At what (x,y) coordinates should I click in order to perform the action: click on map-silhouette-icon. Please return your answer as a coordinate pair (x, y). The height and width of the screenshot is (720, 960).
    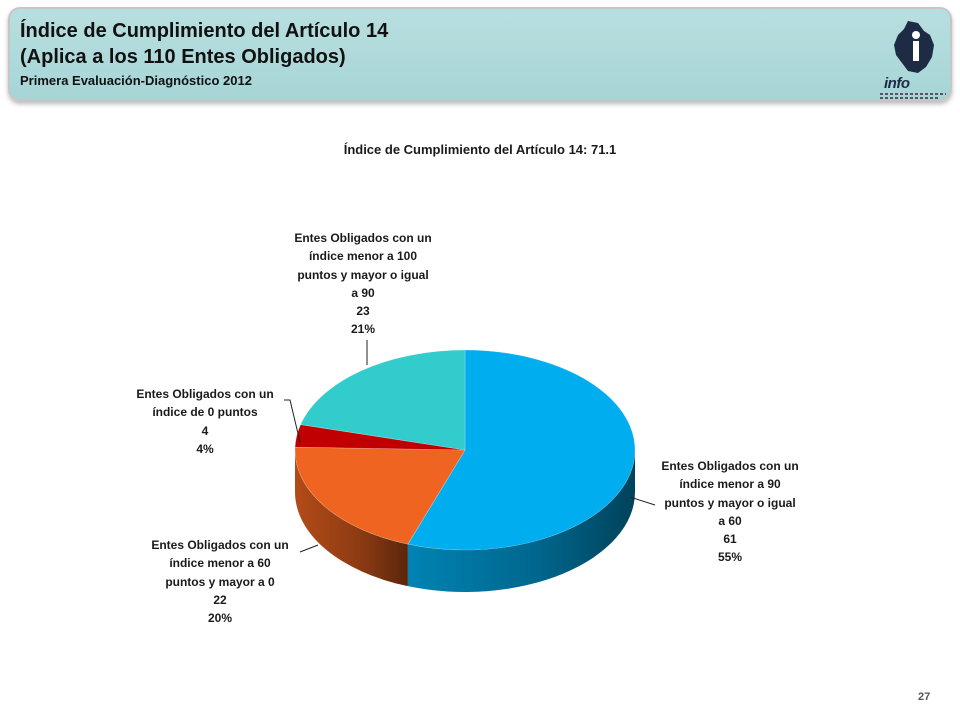
    Looking at the image, I should click on (914, 47).